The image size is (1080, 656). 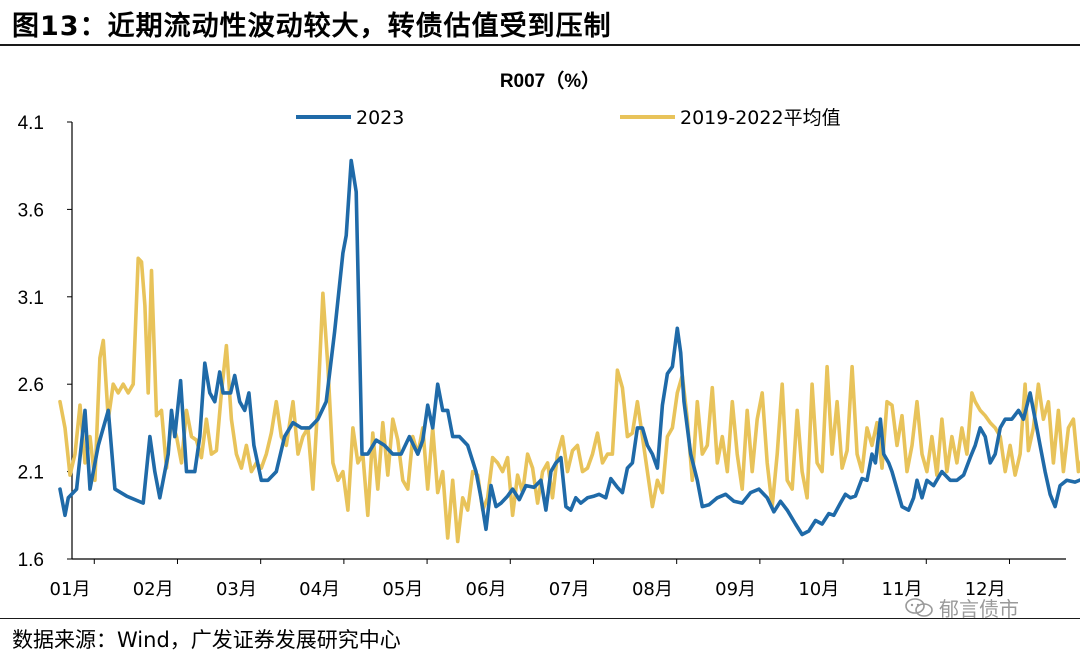 I want to click on y-tick-label: 3.1, so click(x=31, y=298).